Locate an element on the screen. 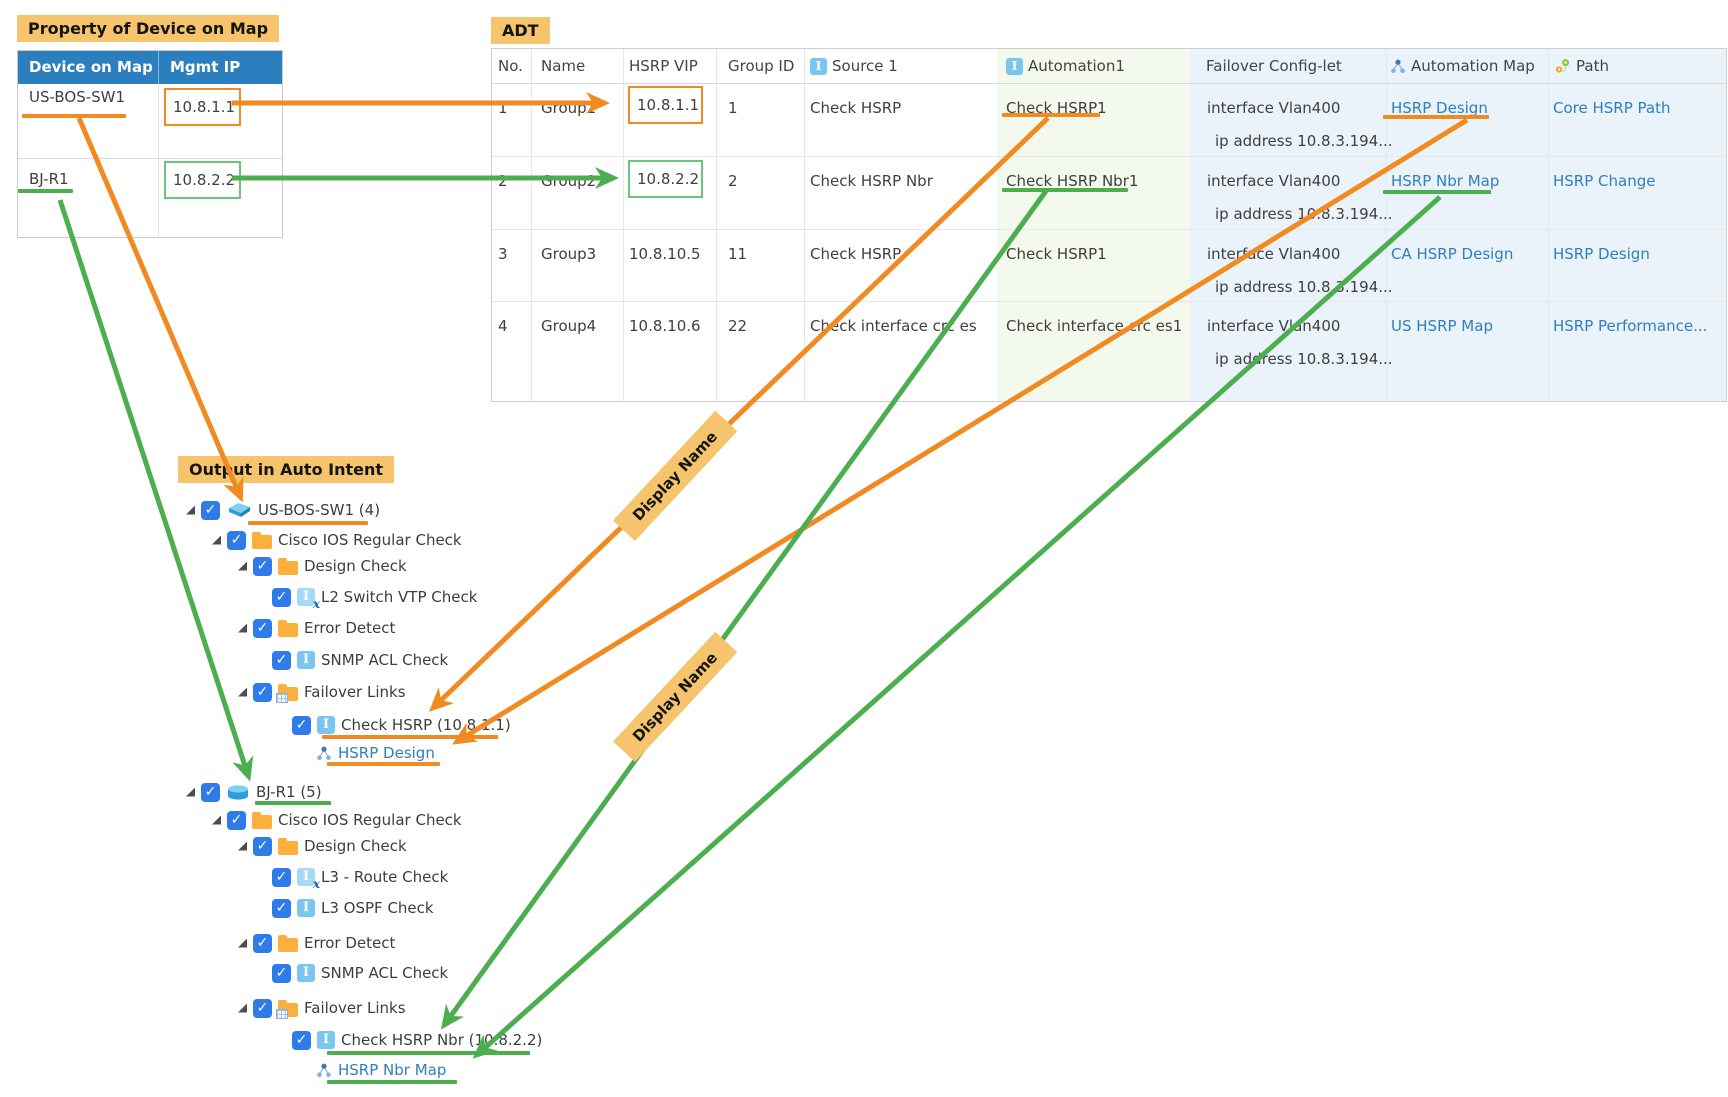  adt-cell-group-id: 22 is located at coordinates (738, 326).